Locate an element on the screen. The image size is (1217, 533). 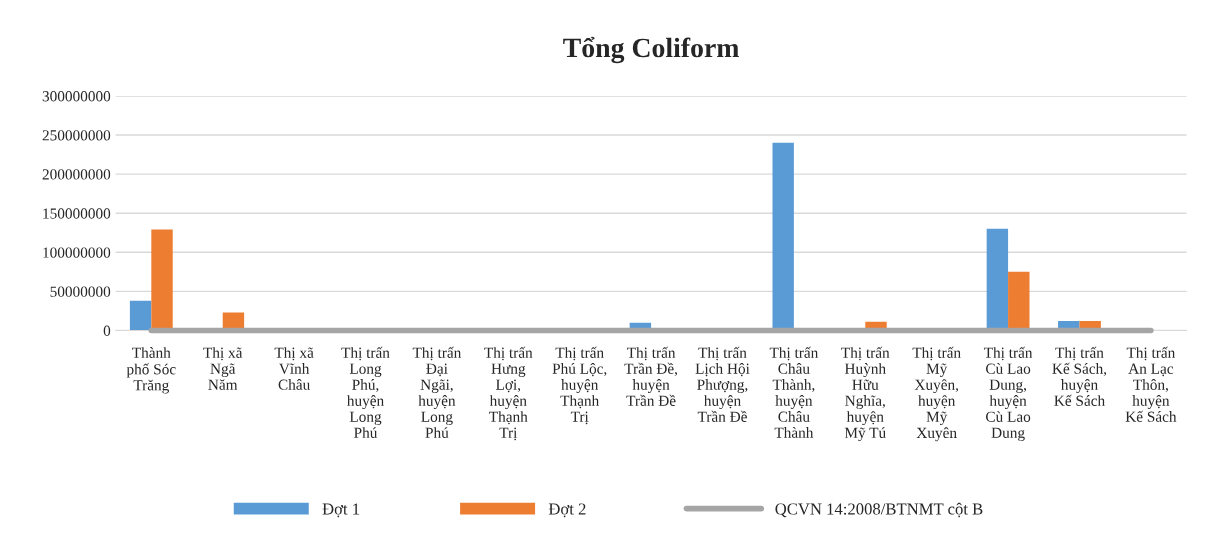
x-tick-label: Thị trấn Châu Thành, huyện Châu Thành is located at coordinates (794, 392).